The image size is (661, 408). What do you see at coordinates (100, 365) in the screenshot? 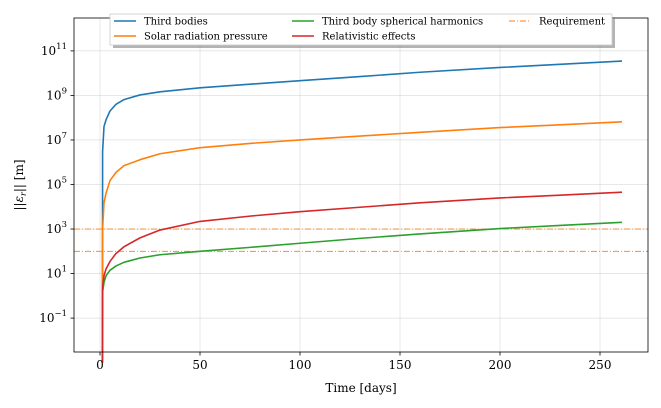
I see `x-tick-label: 0` at bounding box center [100, 365].